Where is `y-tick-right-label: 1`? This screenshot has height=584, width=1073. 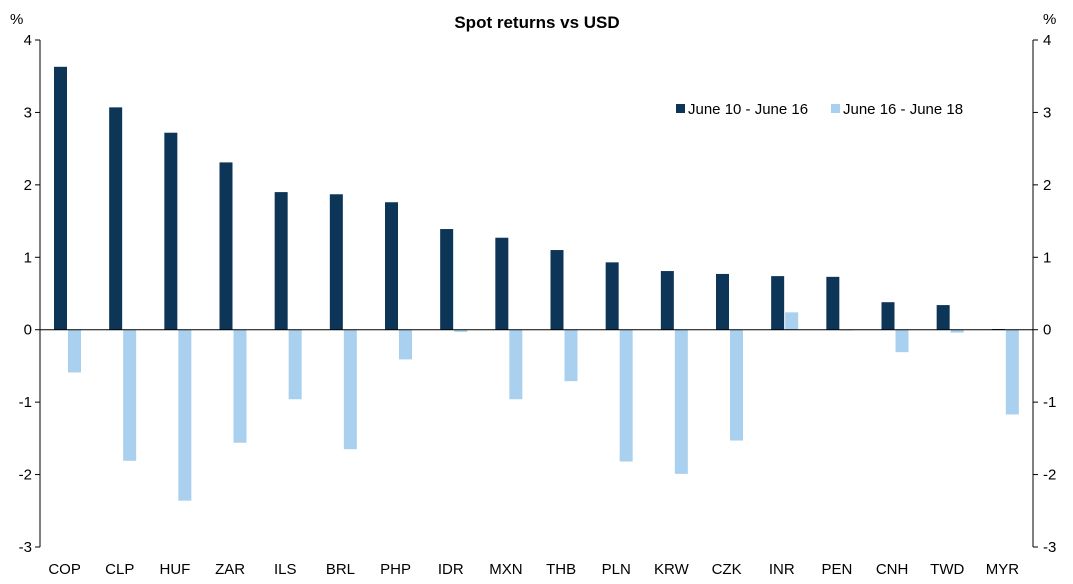
y-tick-right-label: 1 is located at coordinates (1047, 257).